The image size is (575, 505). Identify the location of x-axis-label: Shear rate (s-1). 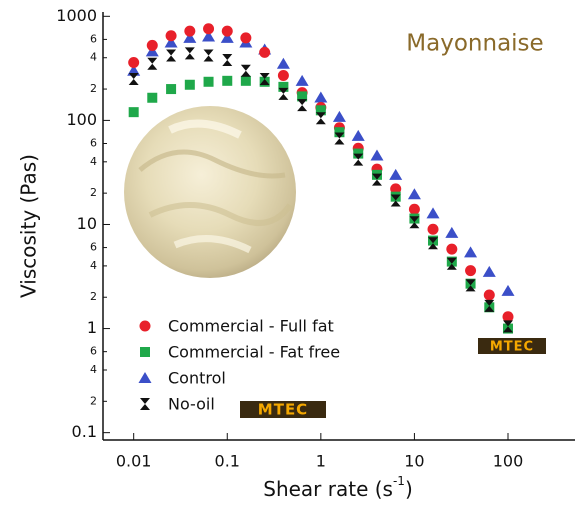
(338, 487).